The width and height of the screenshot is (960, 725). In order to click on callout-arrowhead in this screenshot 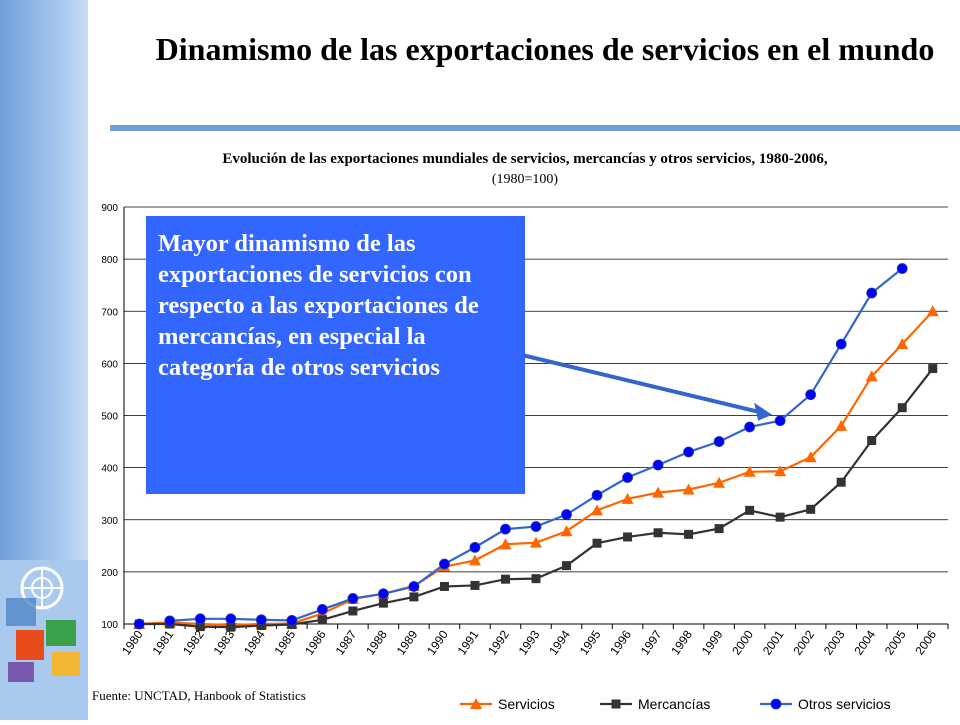, I will do `click(763, 411)`.